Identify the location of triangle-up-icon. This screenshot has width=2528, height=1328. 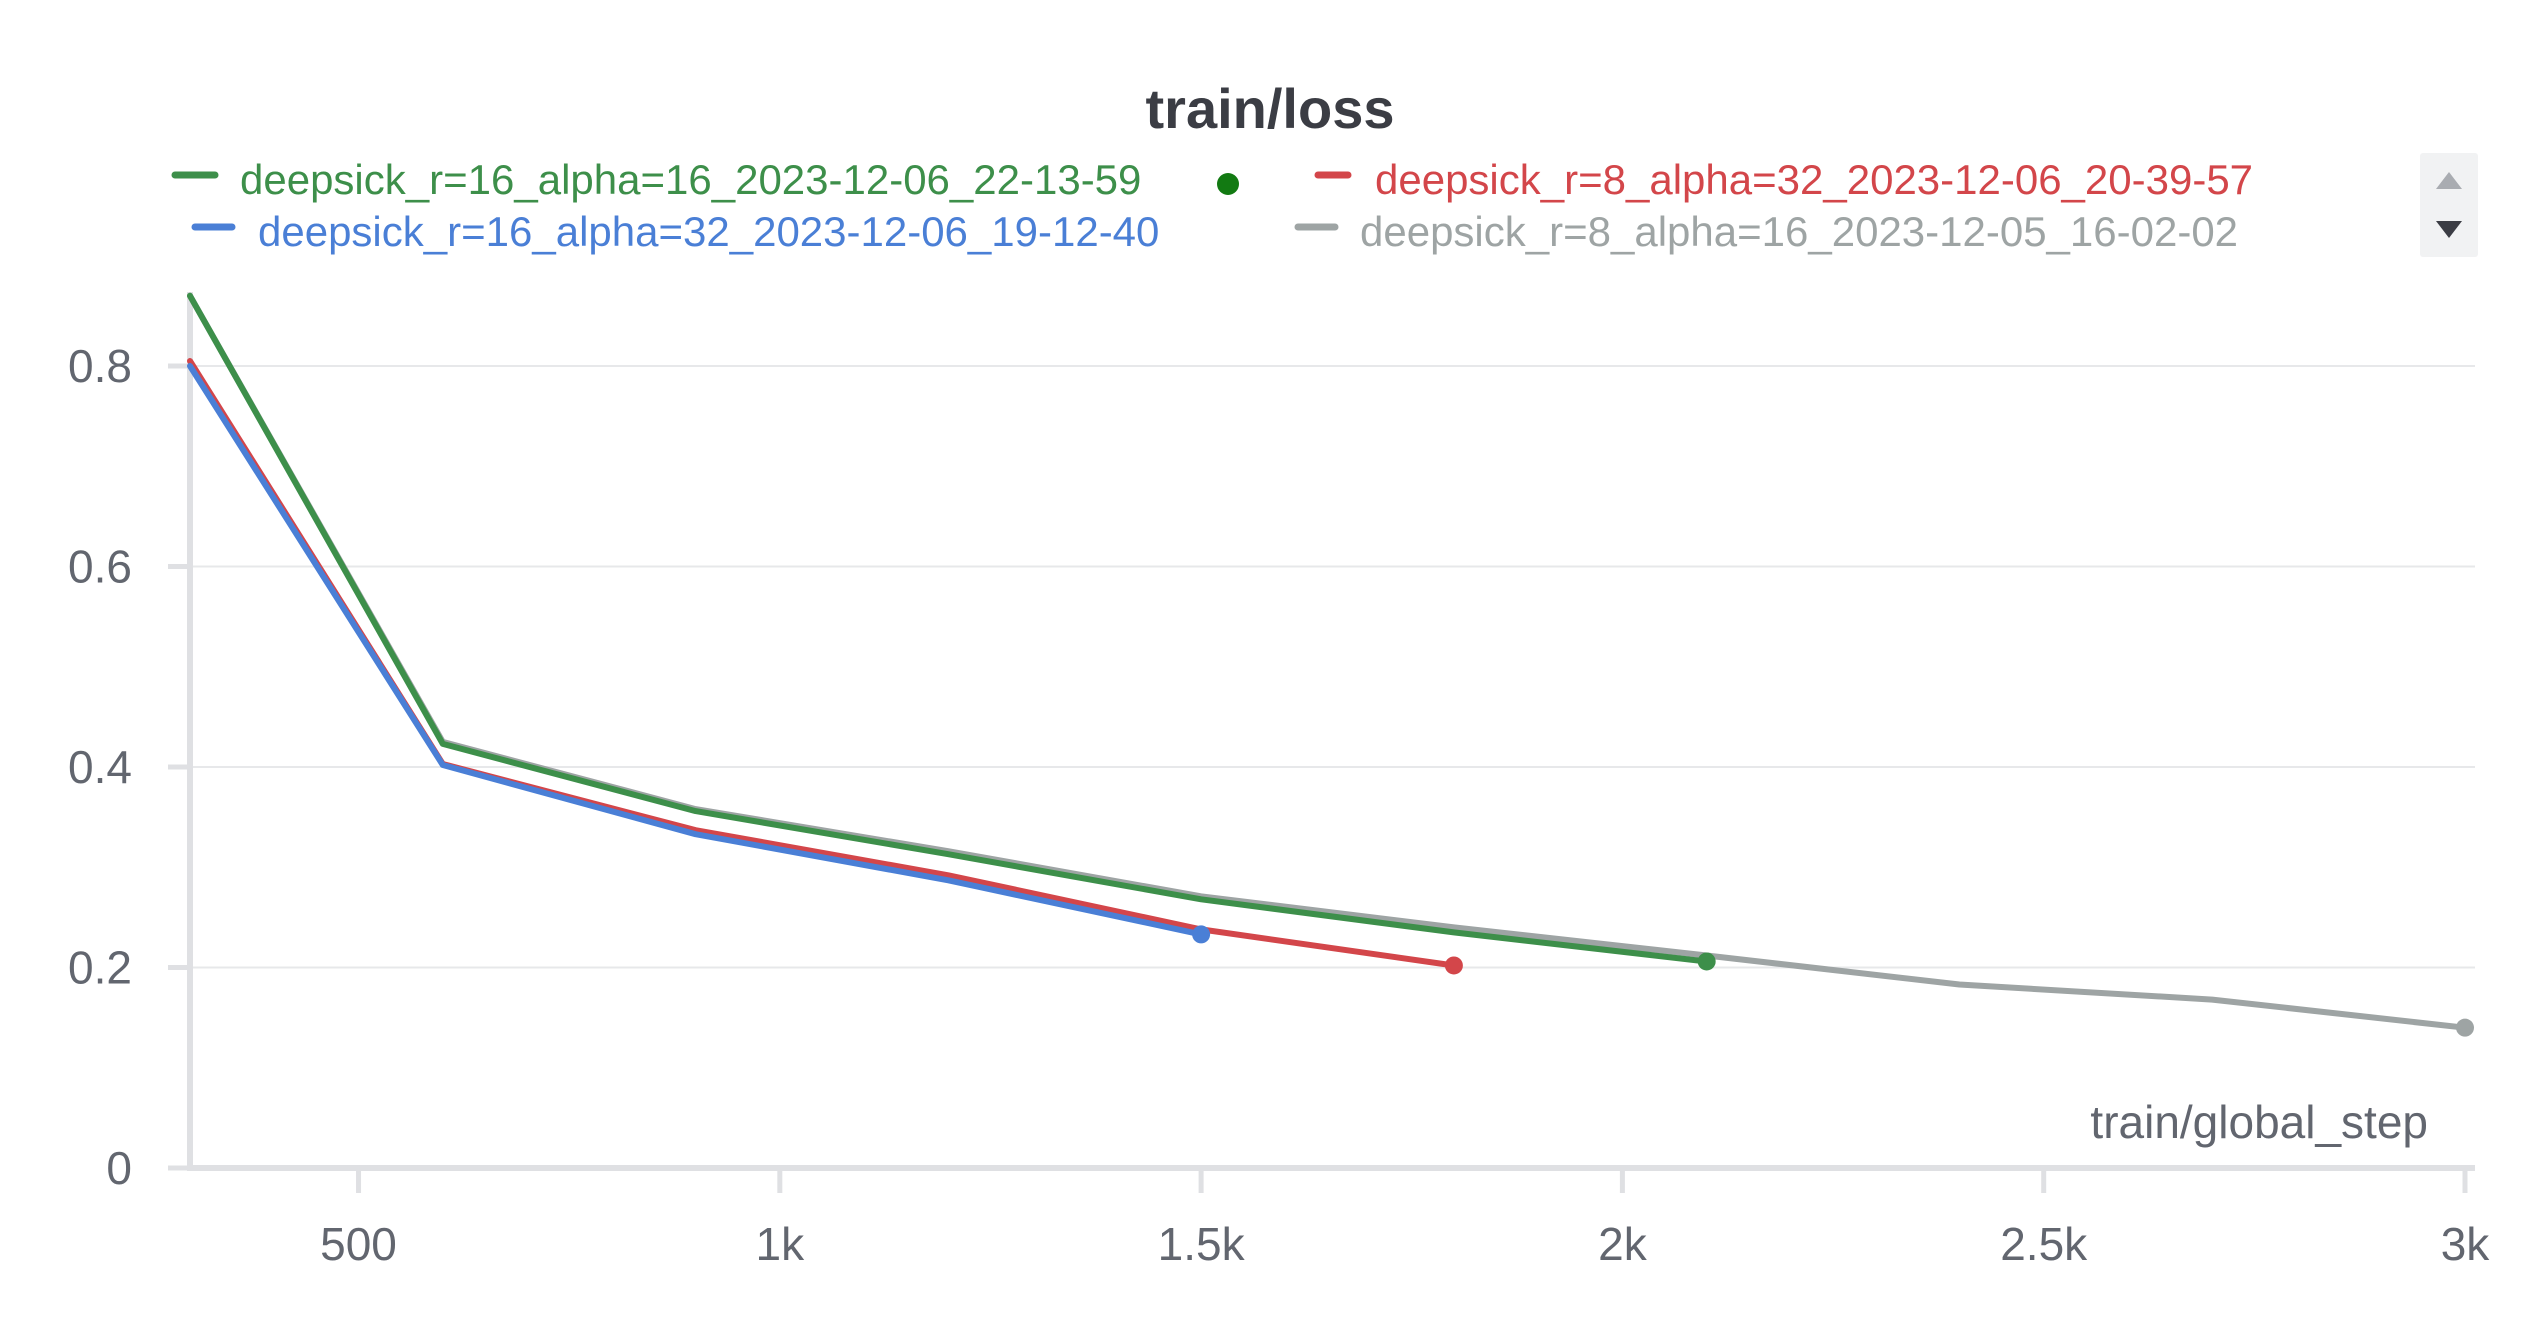
(2449, 180).